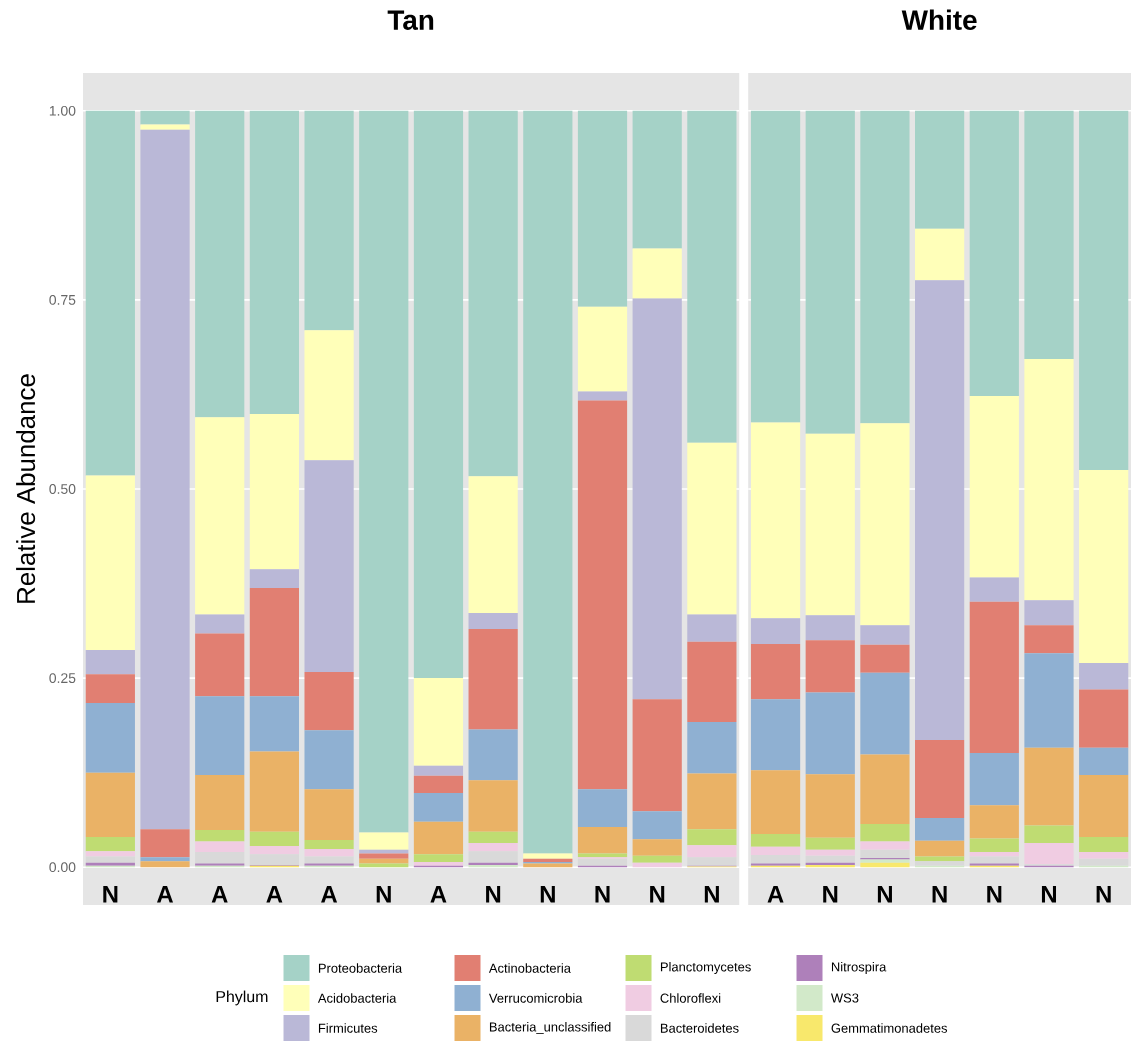 Image resolution: width=1131 pixels, height=1041 pixels. Describe the element at coordinates (242, 998) in the screenshot. I see `legend-title: Phylum` at that location.